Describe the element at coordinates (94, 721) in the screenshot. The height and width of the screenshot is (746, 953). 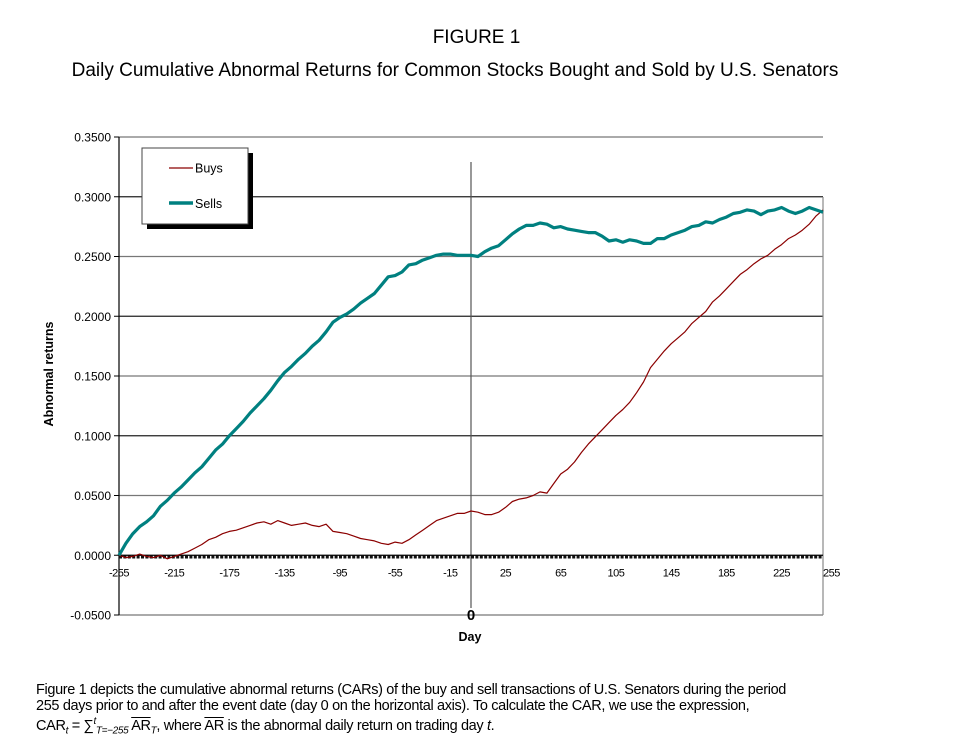
I see `formula-sum-sup: t` at that location.